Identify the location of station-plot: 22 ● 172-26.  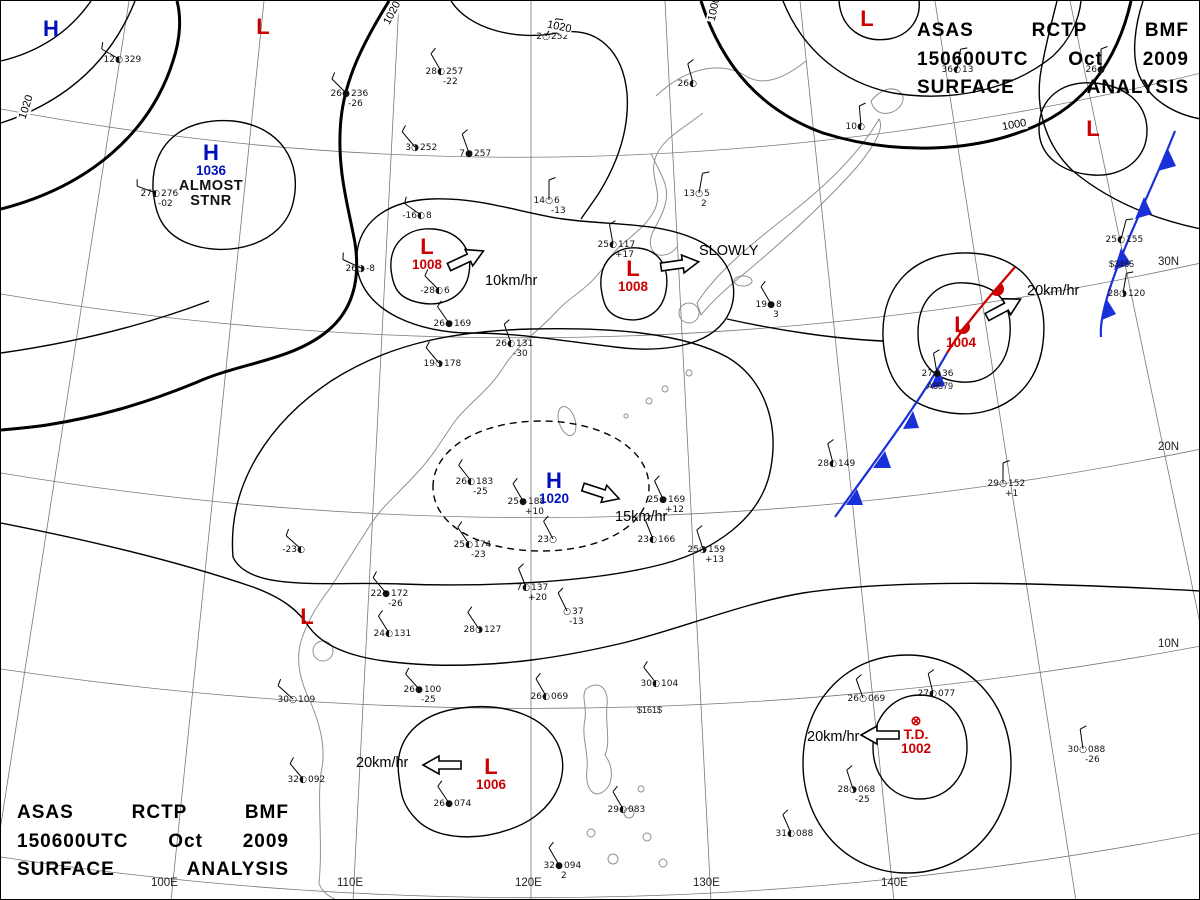
(389, 590).